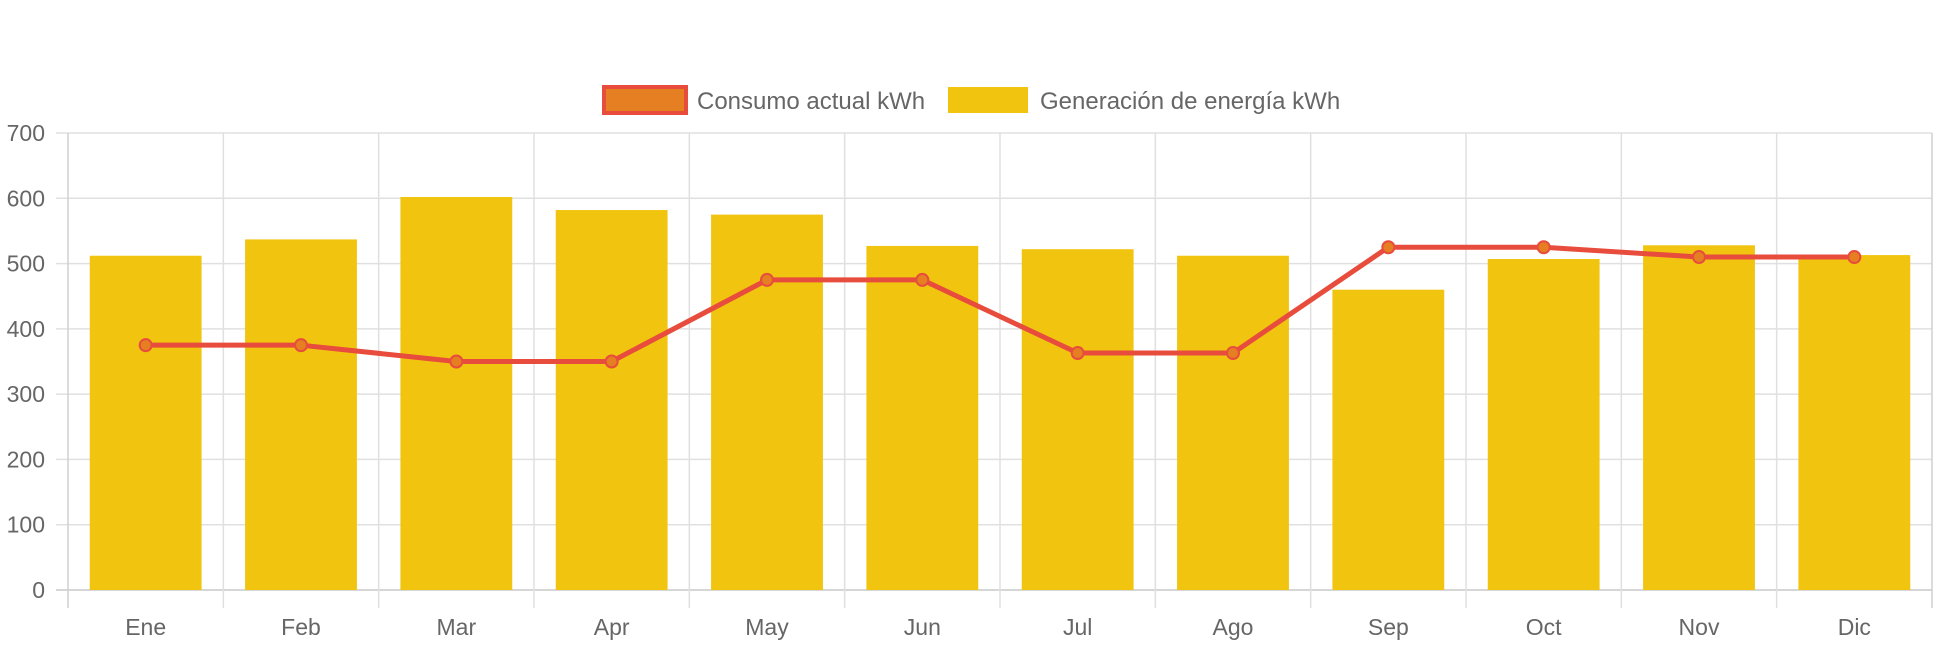  What do you see at coordinates (456, 393) in the screenshot?
I see `bar-mar` at bounding box center [456, 393].